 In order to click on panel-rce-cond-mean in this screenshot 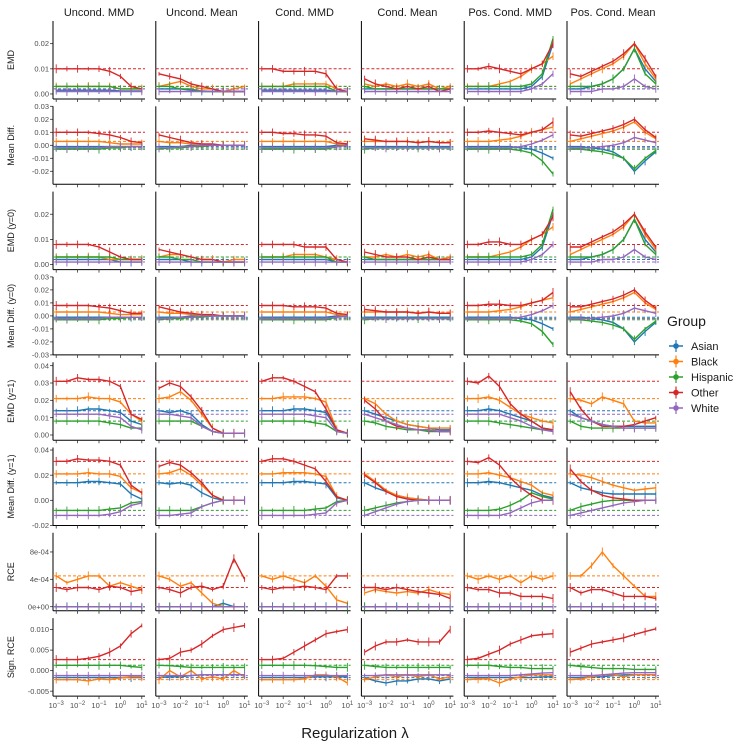, I will do `click(407, 573)`.